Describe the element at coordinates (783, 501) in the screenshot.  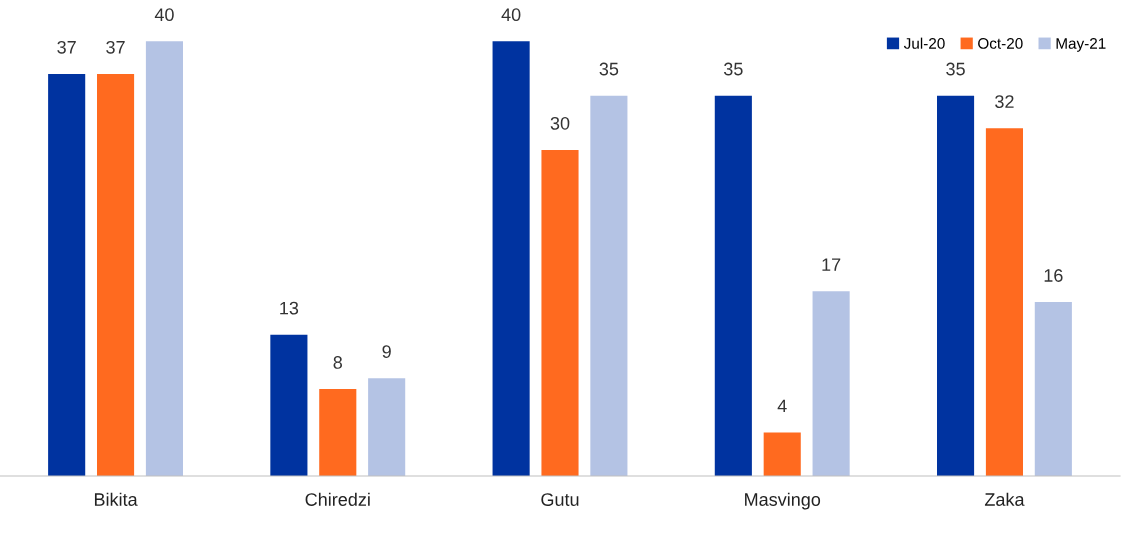
I see `x-tick-label: Masvingo` at that location.